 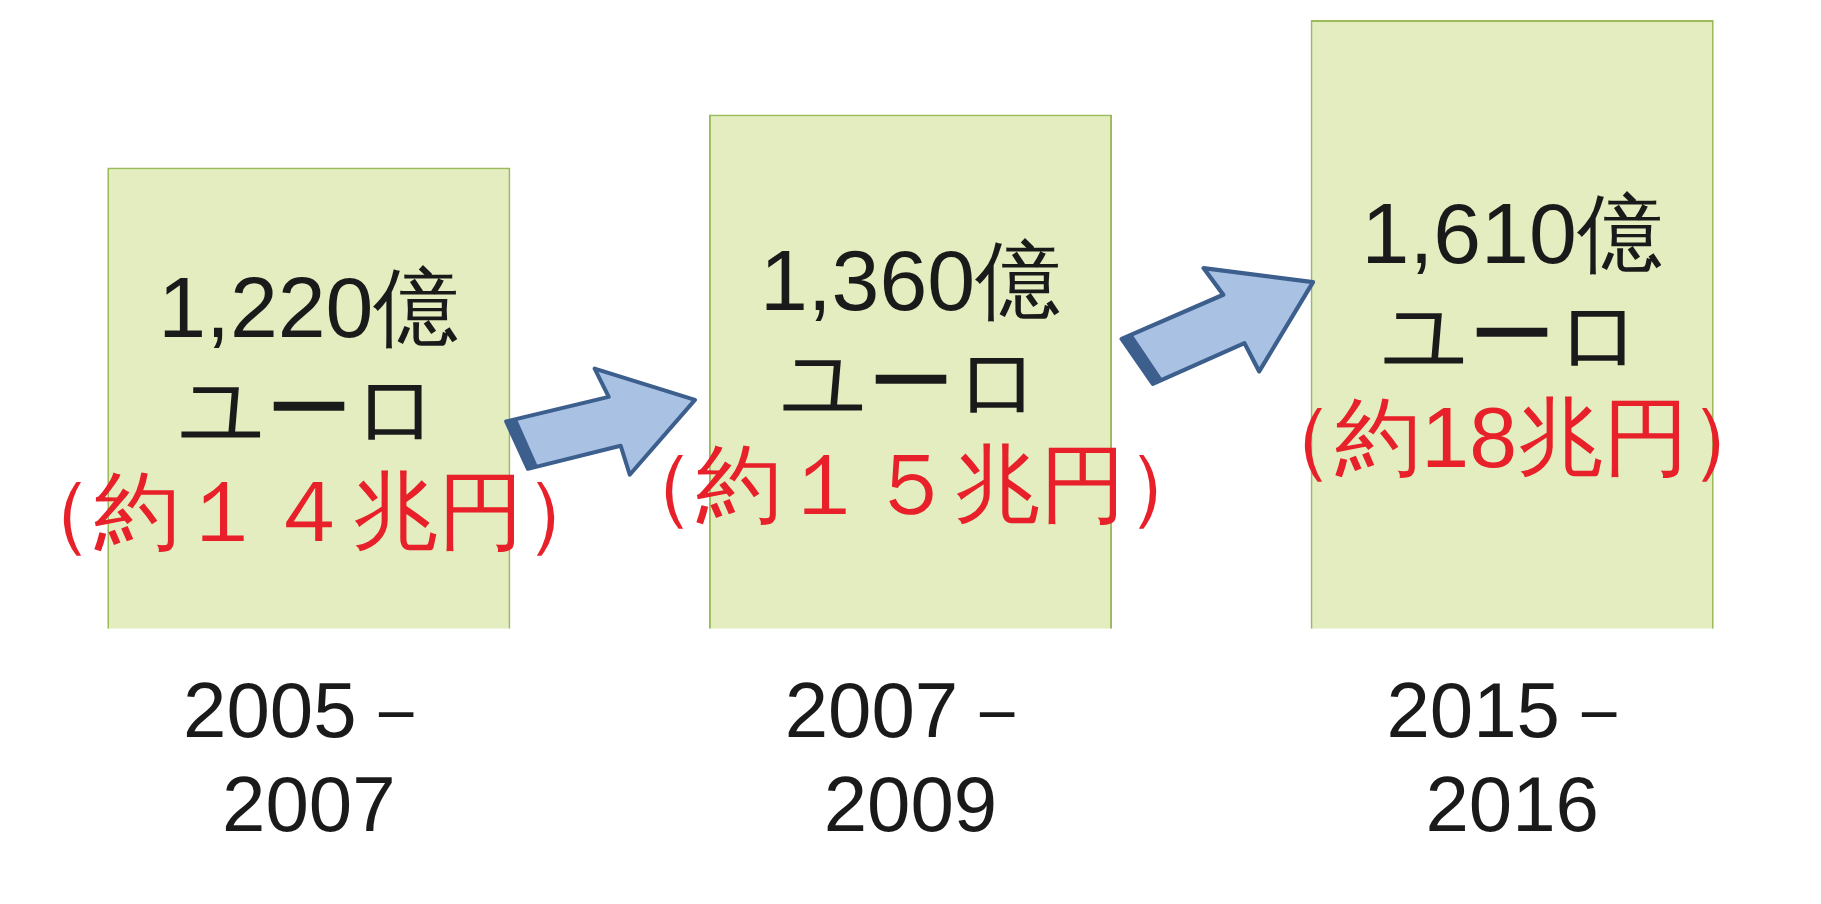 What do you see at coordinates (309, 357) in the screenshot?
I see `data-label: 1,220億ユーロ` at bounding box center [309, 357].